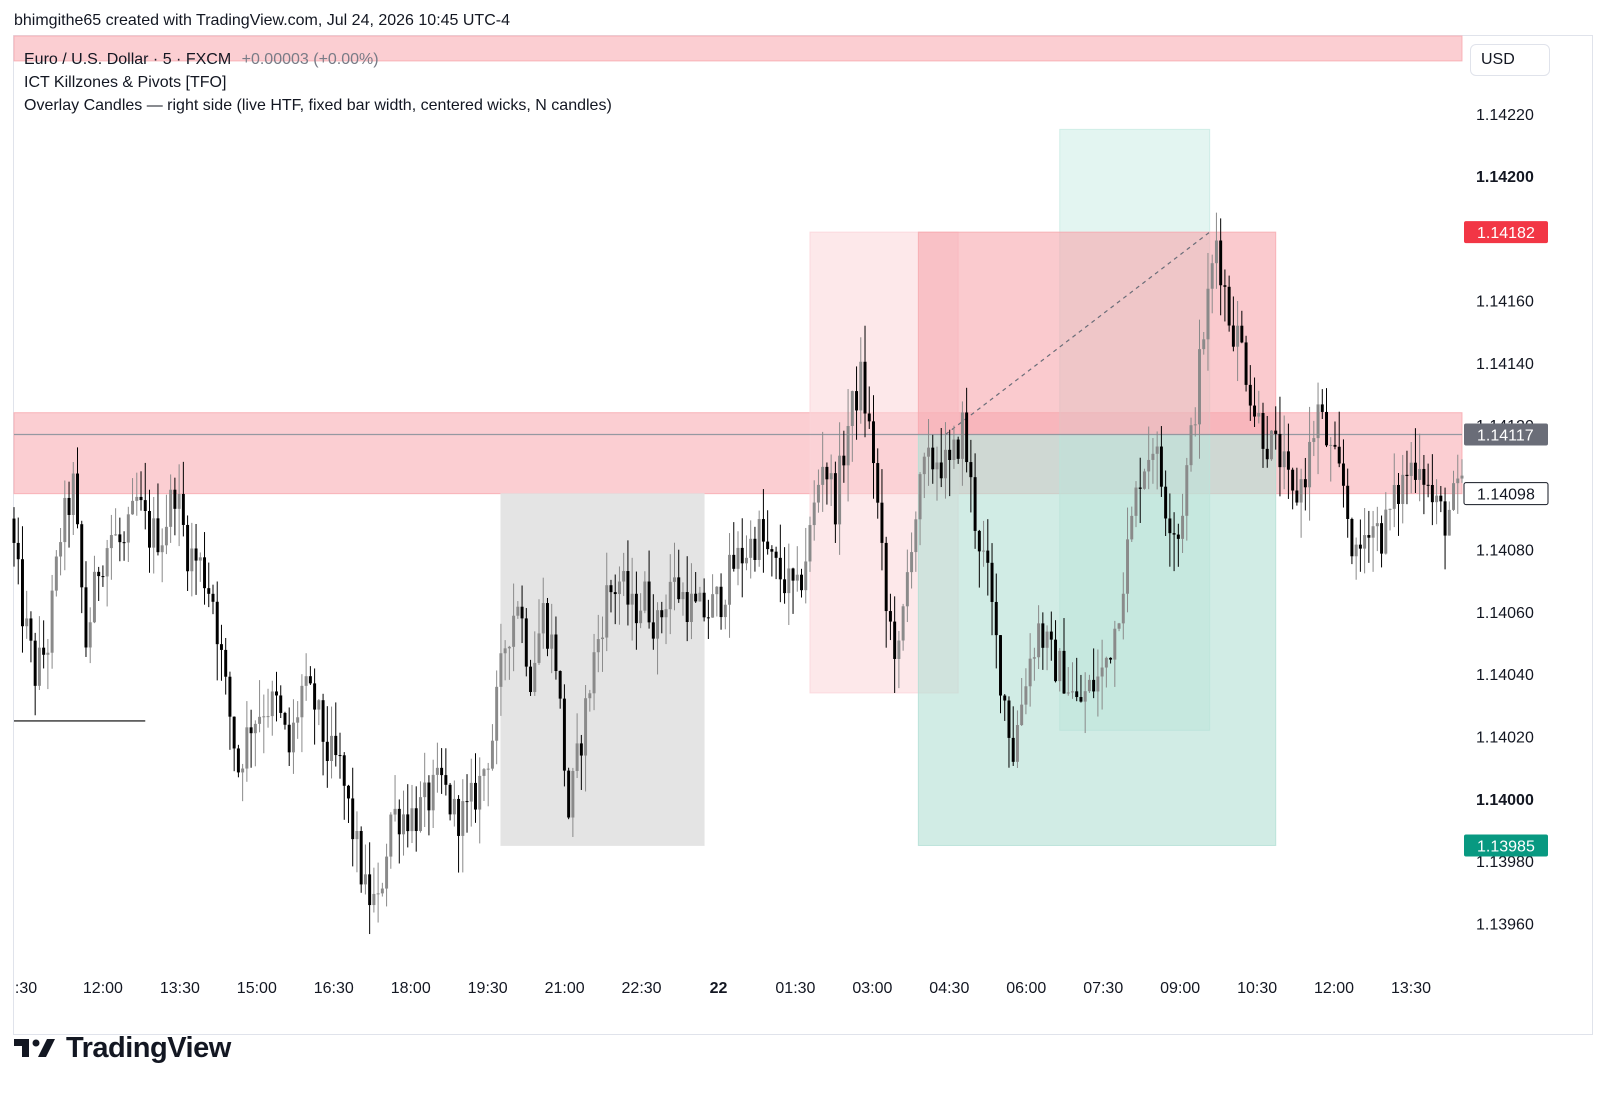 This screenshot has width=1600, height=1108. What do you see at coordinates (125, 82) in the screenshot?
I see `indicator-killzones: ICT Killzones & Pivots [TFO]` at bounding box center [125, 82].